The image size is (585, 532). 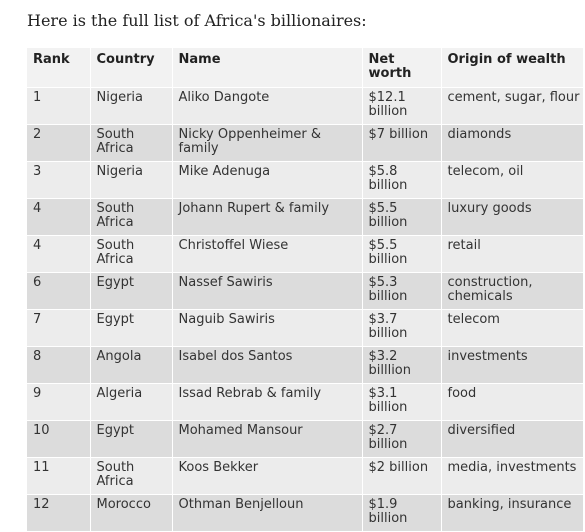 What do you see at coordinates (267, 439) in the screenshot?
I see `name-cell: Mohamed Mansour` at bounding box center [267, 439].